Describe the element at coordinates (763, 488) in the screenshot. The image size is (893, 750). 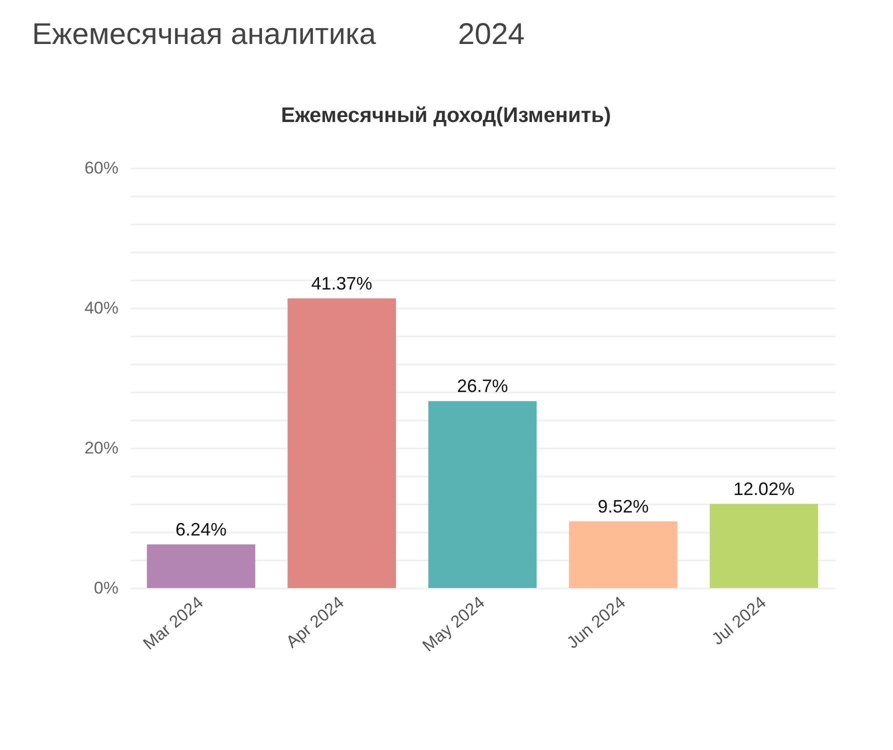
I see `data-label: 12.02%` at that location.